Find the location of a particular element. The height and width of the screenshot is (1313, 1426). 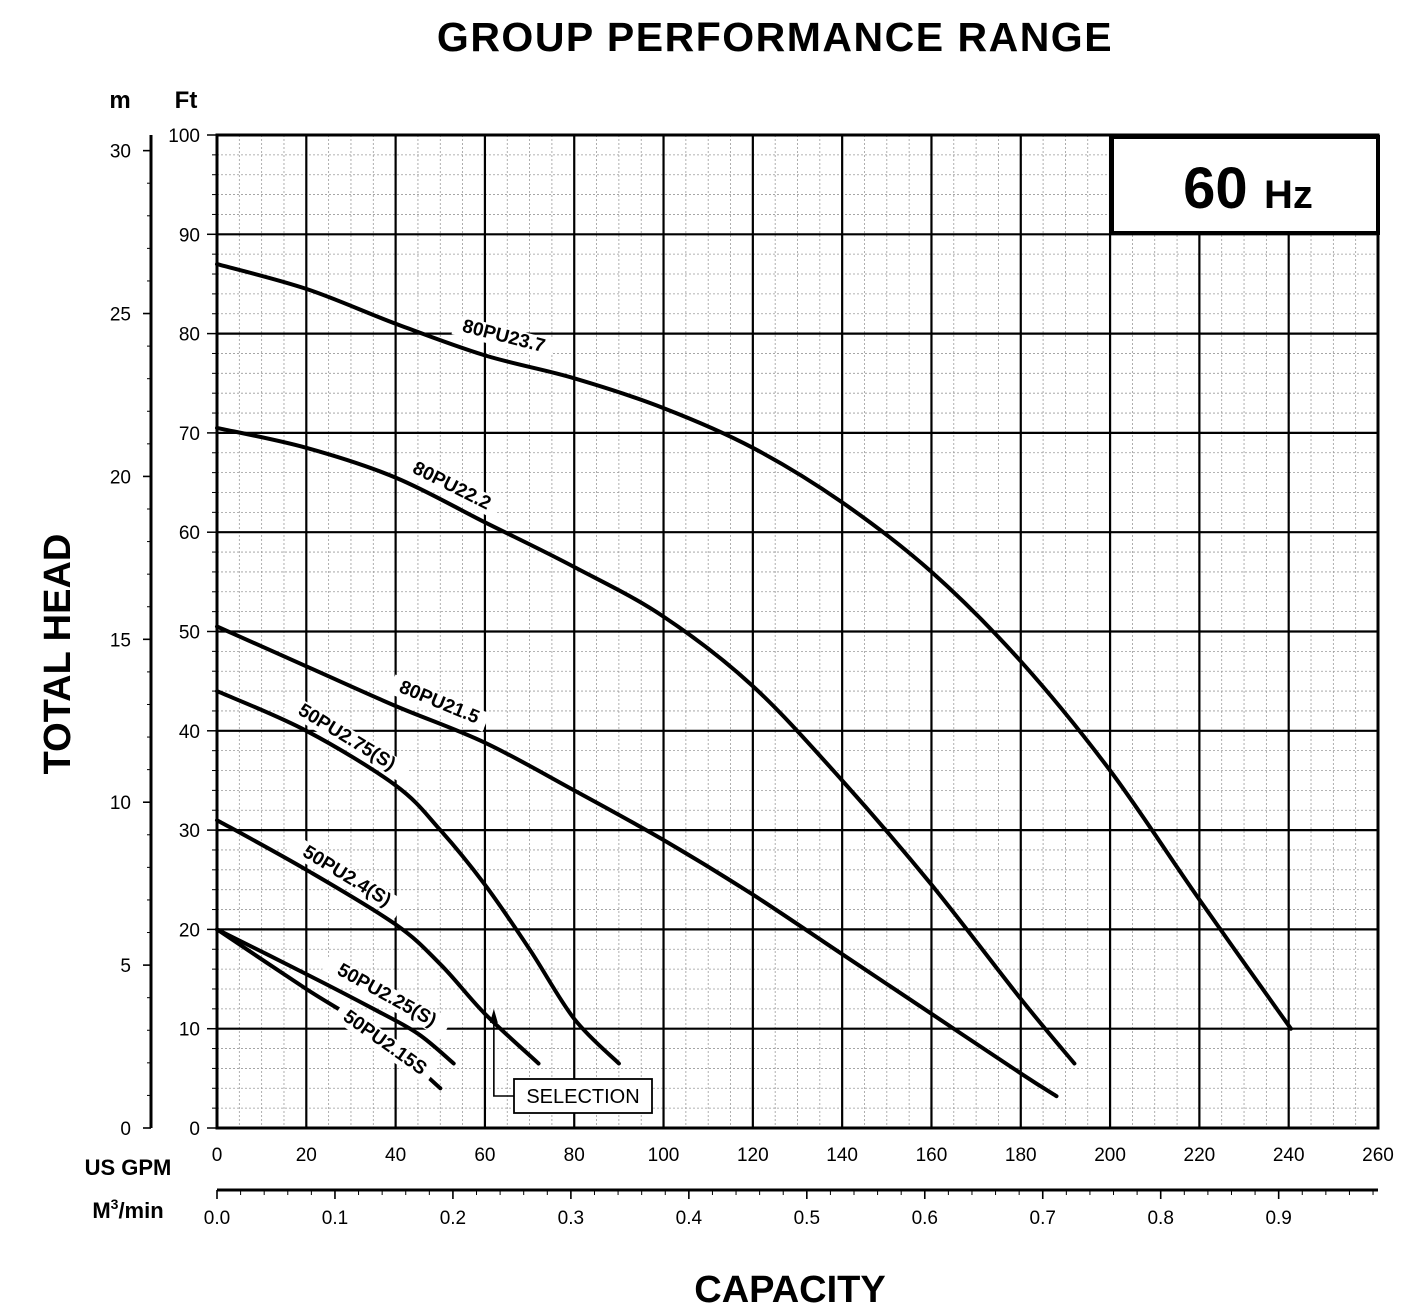

y-tick-label-m: 30 is located at coordinates (120, 152).